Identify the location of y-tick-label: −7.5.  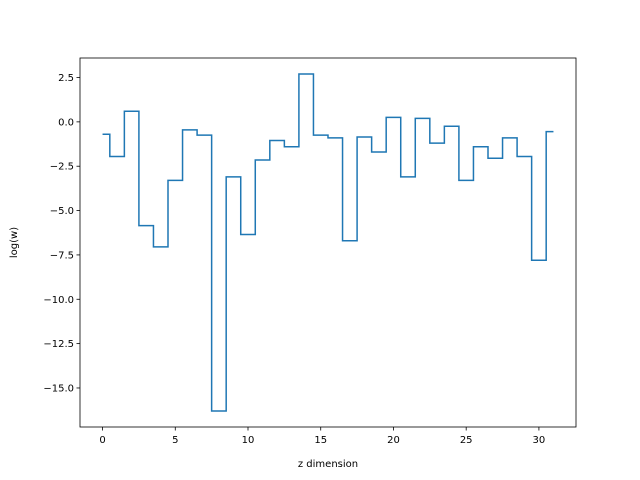
(62, 255).